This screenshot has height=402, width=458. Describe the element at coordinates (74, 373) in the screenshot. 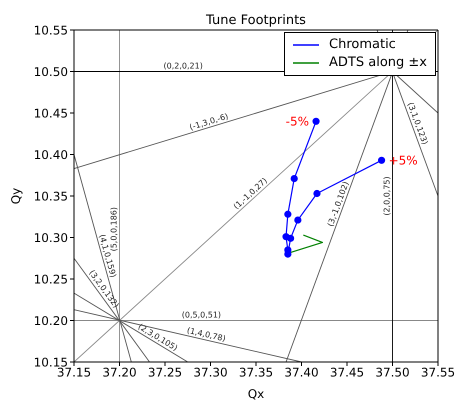

I see `x-tick-label: 37.15` at that location.